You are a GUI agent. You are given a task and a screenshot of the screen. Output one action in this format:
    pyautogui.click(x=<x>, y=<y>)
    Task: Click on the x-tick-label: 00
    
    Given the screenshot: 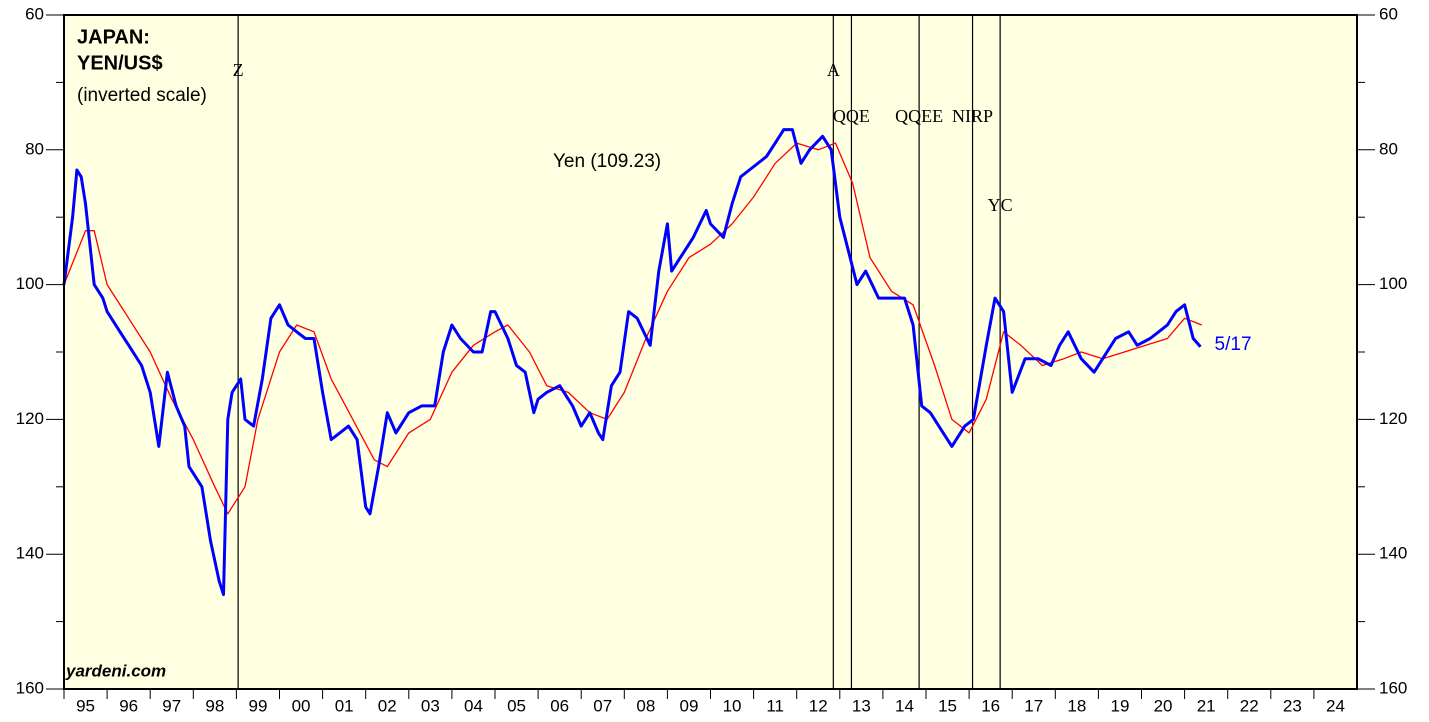 What is the action you would take?
    pyautogui.click(x=301, y=705)
    